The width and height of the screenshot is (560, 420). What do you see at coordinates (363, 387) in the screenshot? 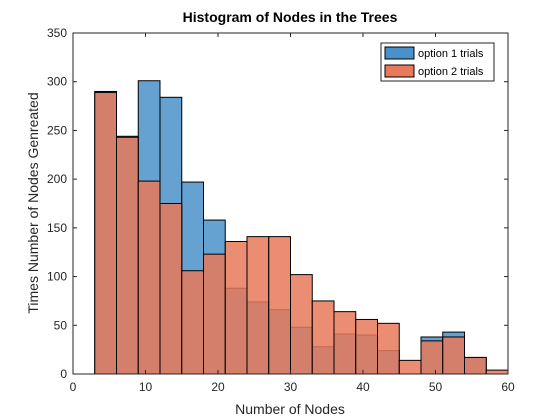
I see `x-tick-label: 40` at bounding box center [363, 387].